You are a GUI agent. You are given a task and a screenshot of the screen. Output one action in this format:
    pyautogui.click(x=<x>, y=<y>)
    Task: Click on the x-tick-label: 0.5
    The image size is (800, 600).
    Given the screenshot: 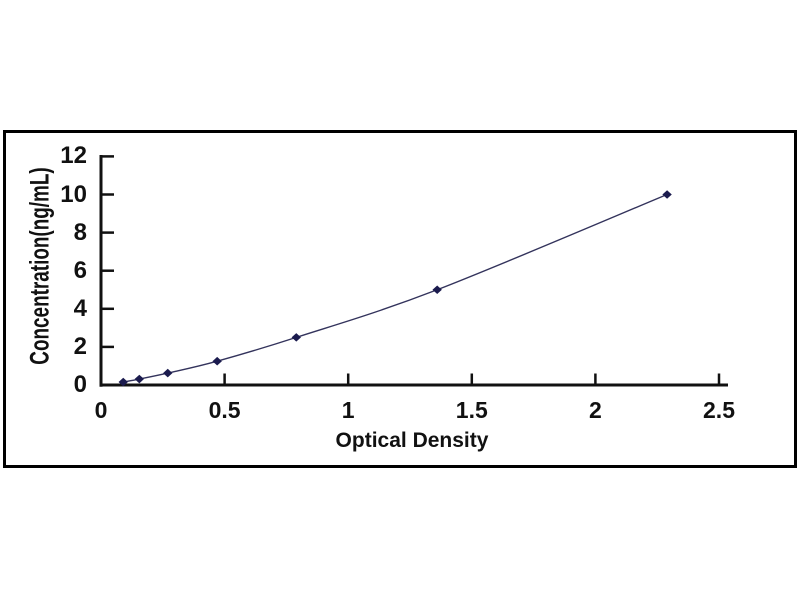 What is the action you would take?
    pyautogui.click(x=224, y=410)
    